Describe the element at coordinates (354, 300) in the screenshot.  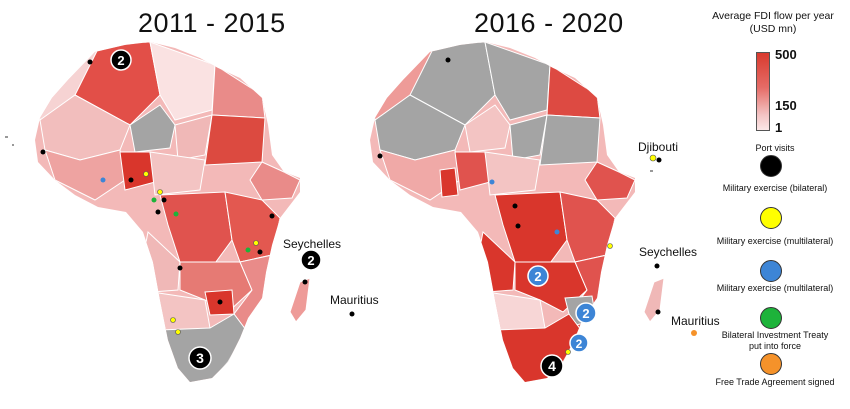
I see `label-mauritius-1: Mauritius` at that location.